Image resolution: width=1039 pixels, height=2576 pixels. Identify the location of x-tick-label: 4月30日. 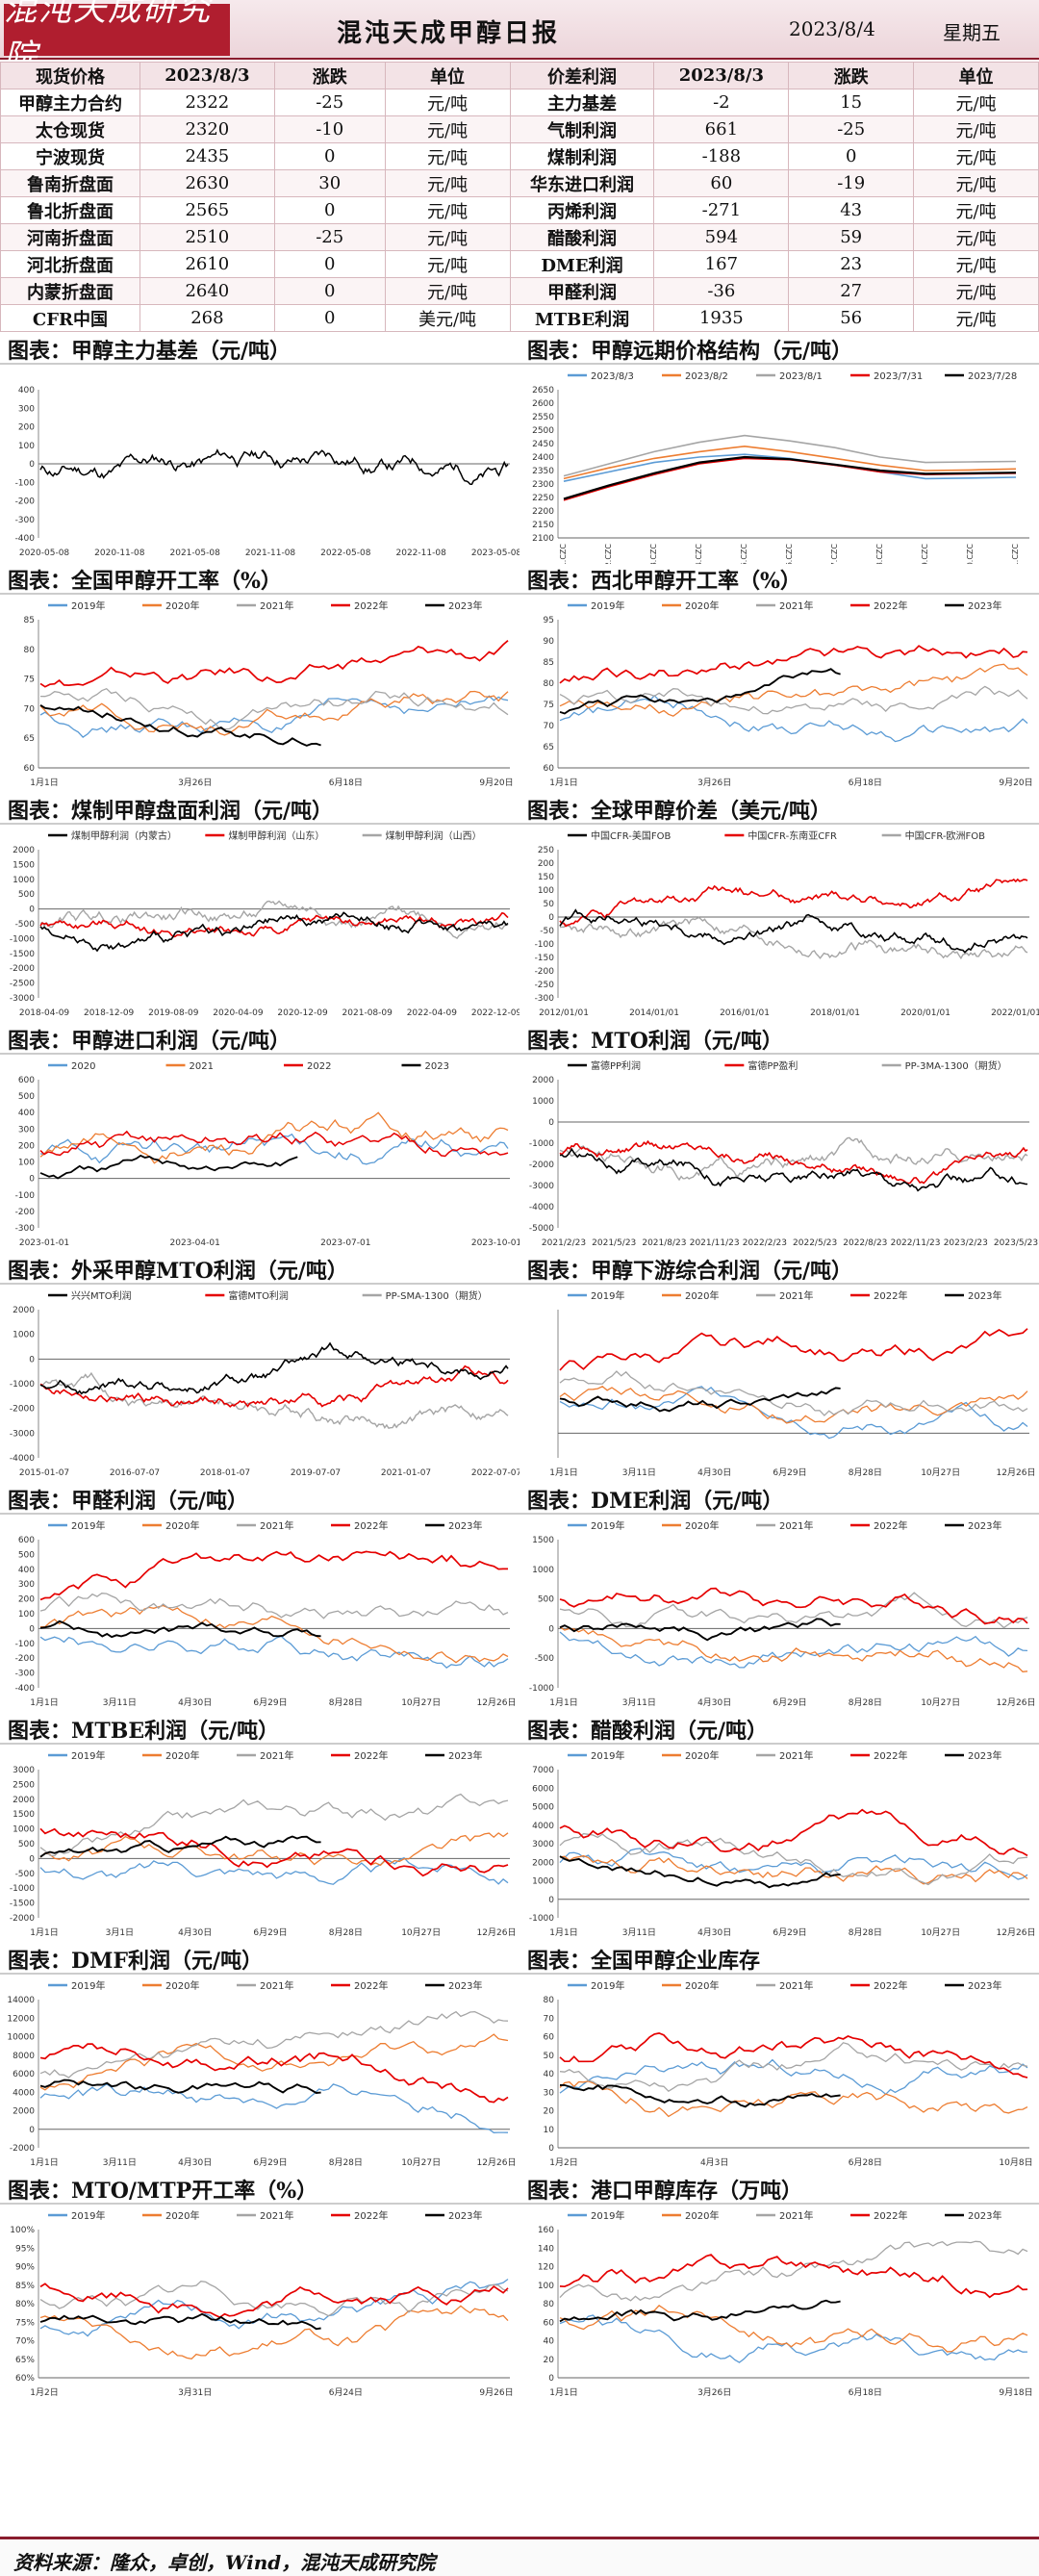
(714, 1472).